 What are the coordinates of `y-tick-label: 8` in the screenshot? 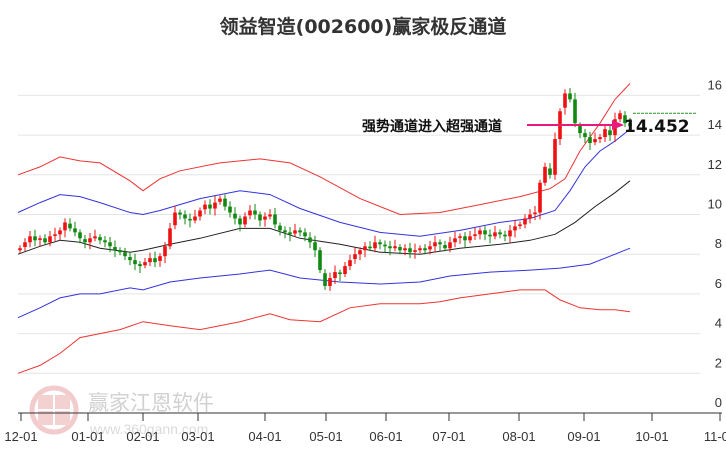 It's located at (718, 243).